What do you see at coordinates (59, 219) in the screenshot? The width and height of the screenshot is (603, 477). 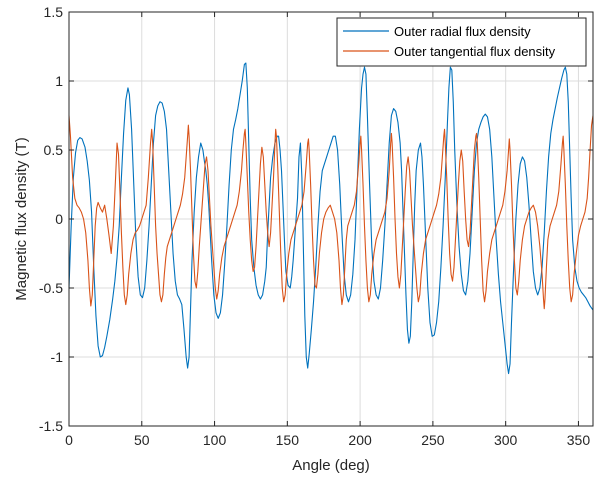 I see `y-tick-label: 0` at bounding box center [59, 219].